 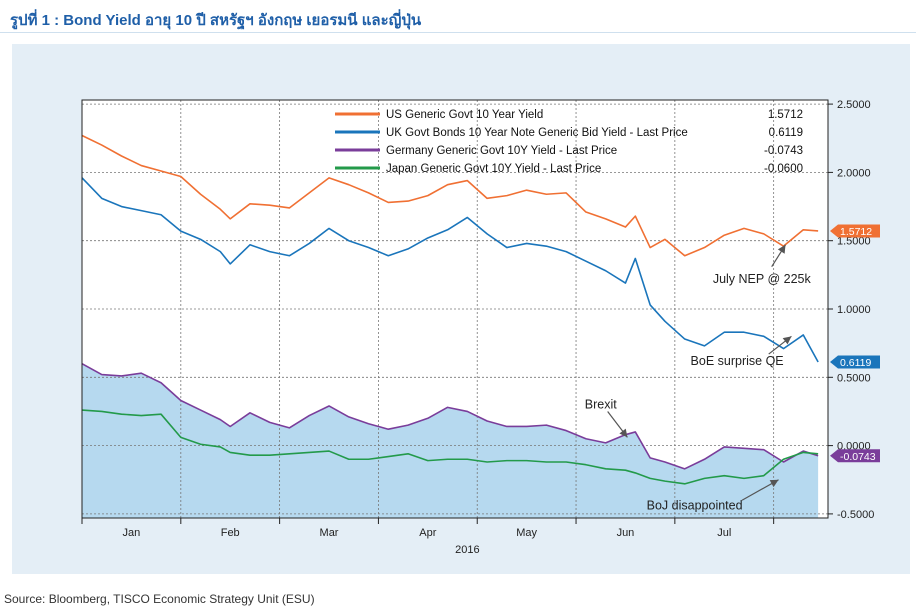 What do you see at coordinates (464, 115) in the screenshot?
I see `legend-label-us: US Generic Govt 10 Year Yield` at bounding box center [464, 115].